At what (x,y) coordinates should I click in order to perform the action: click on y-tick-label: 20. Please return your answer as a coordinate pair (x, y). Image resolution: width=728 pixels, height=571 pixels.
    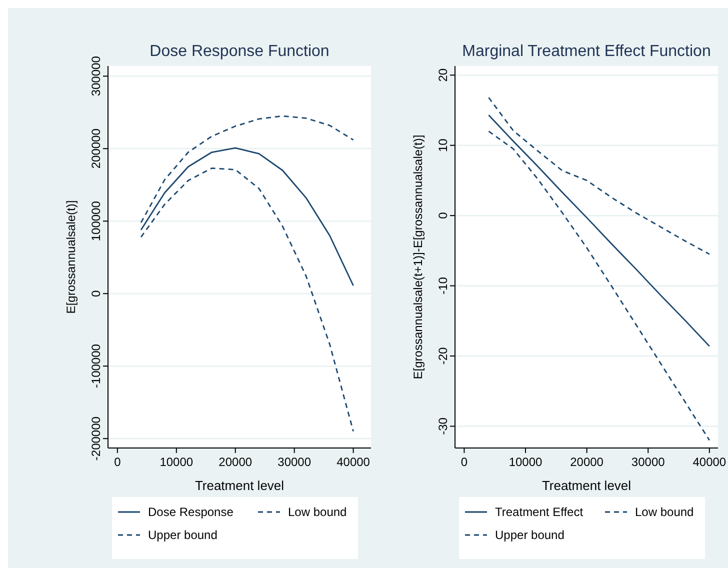
    Looking at the image, I should click on (443, 75).